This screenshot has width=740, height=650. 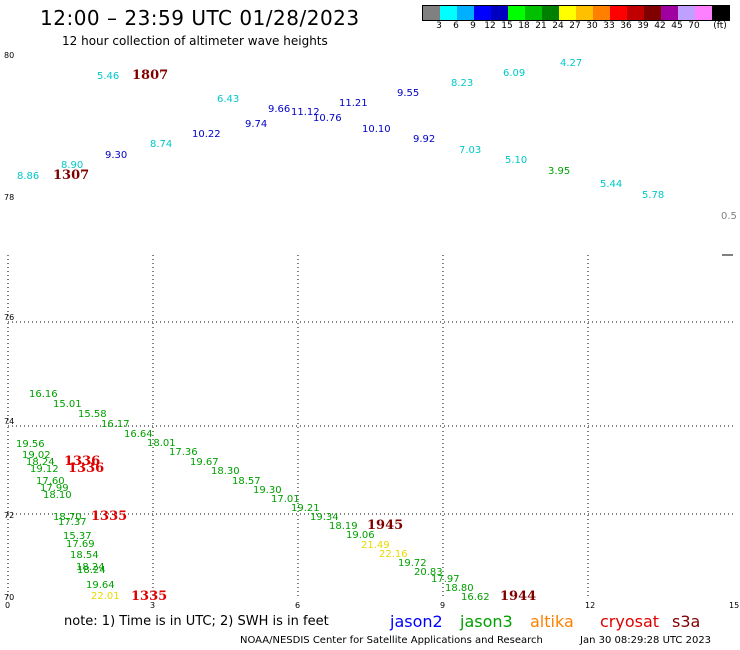 I want to click on wave-height-label: 10.22, so click(x=206, y=134).